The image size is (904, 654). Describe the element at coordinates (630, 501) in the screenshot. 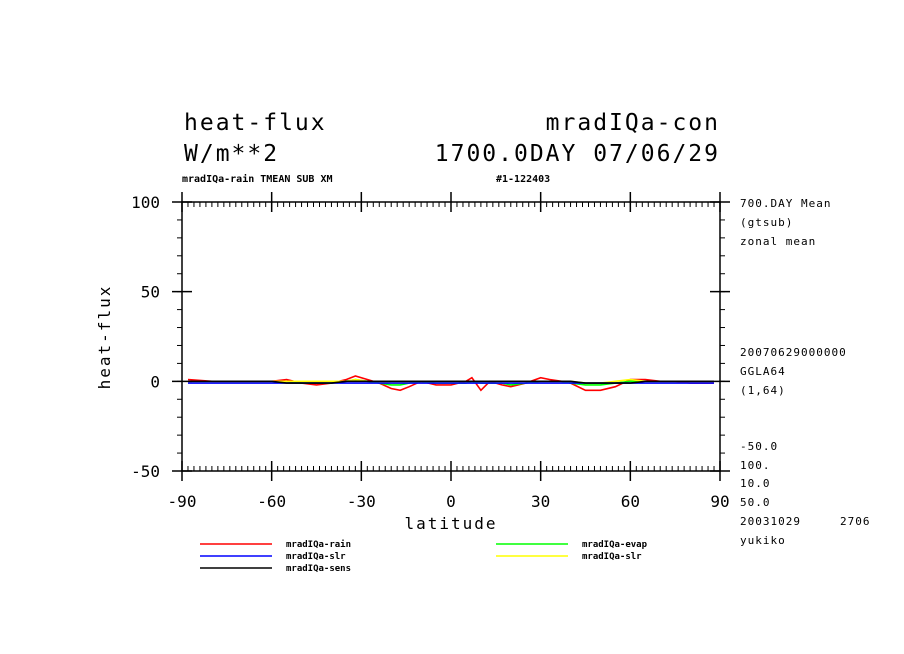

I see `x-tick-label: 60` at that location.